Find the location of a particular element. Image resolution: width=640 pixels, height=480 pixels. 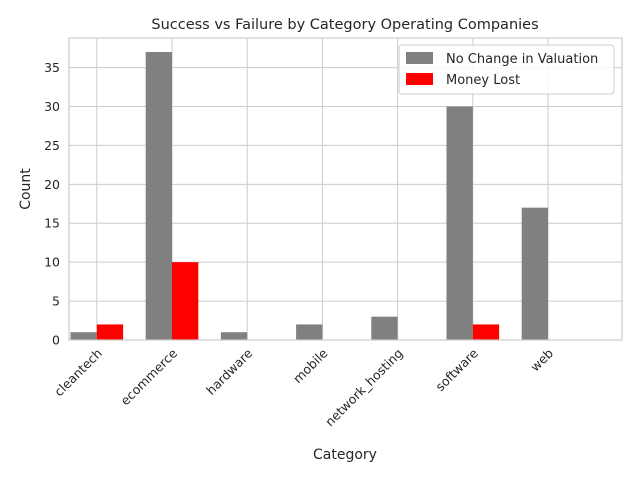

bar-money-lost-software is located at coordinates (486, 332).